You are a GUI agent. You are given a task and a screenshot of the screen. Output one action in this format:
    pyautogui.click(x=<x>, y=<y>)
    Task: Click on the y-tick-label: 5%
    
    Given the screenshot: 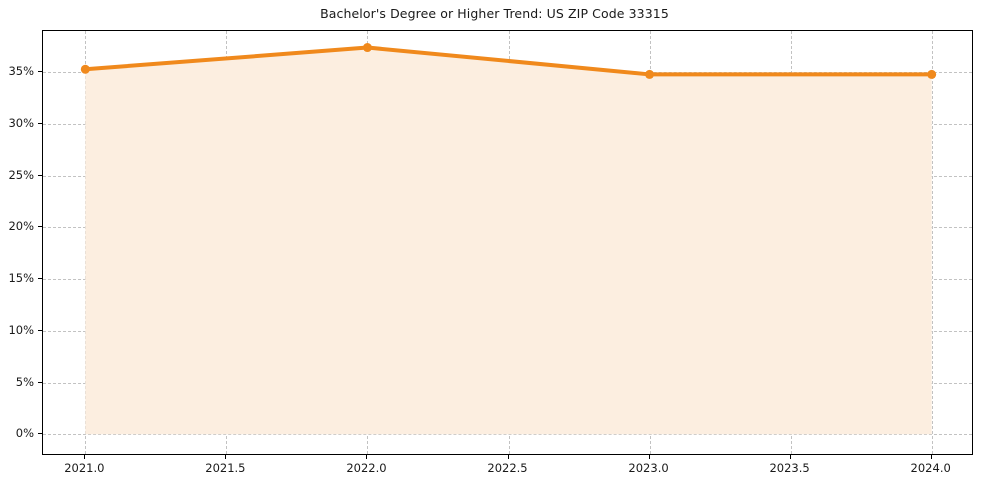 What is the action you would take?
    pyautogui.click(x=24, y=381)
    